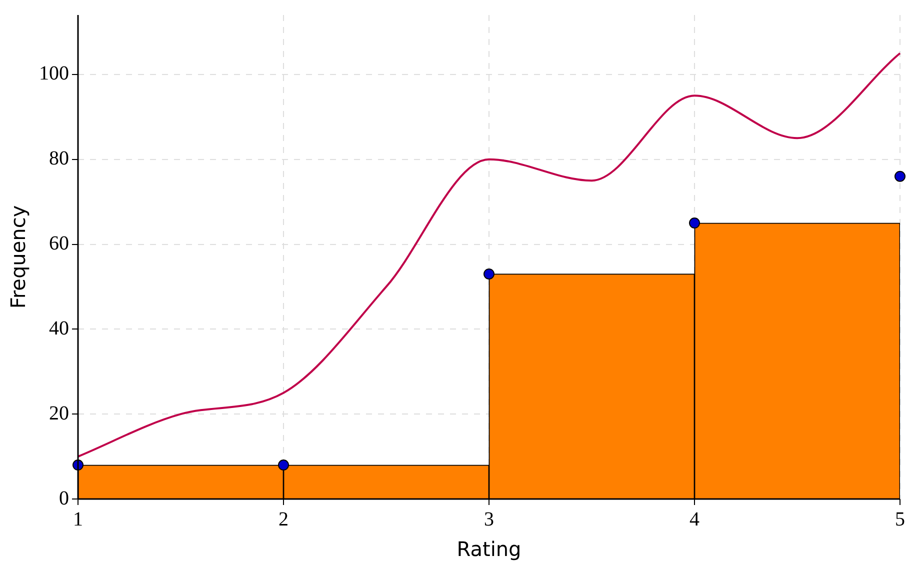 The width and height of the screenshot is (914, 571). I want to click on x-tick-label: 3, so click(489, 519).